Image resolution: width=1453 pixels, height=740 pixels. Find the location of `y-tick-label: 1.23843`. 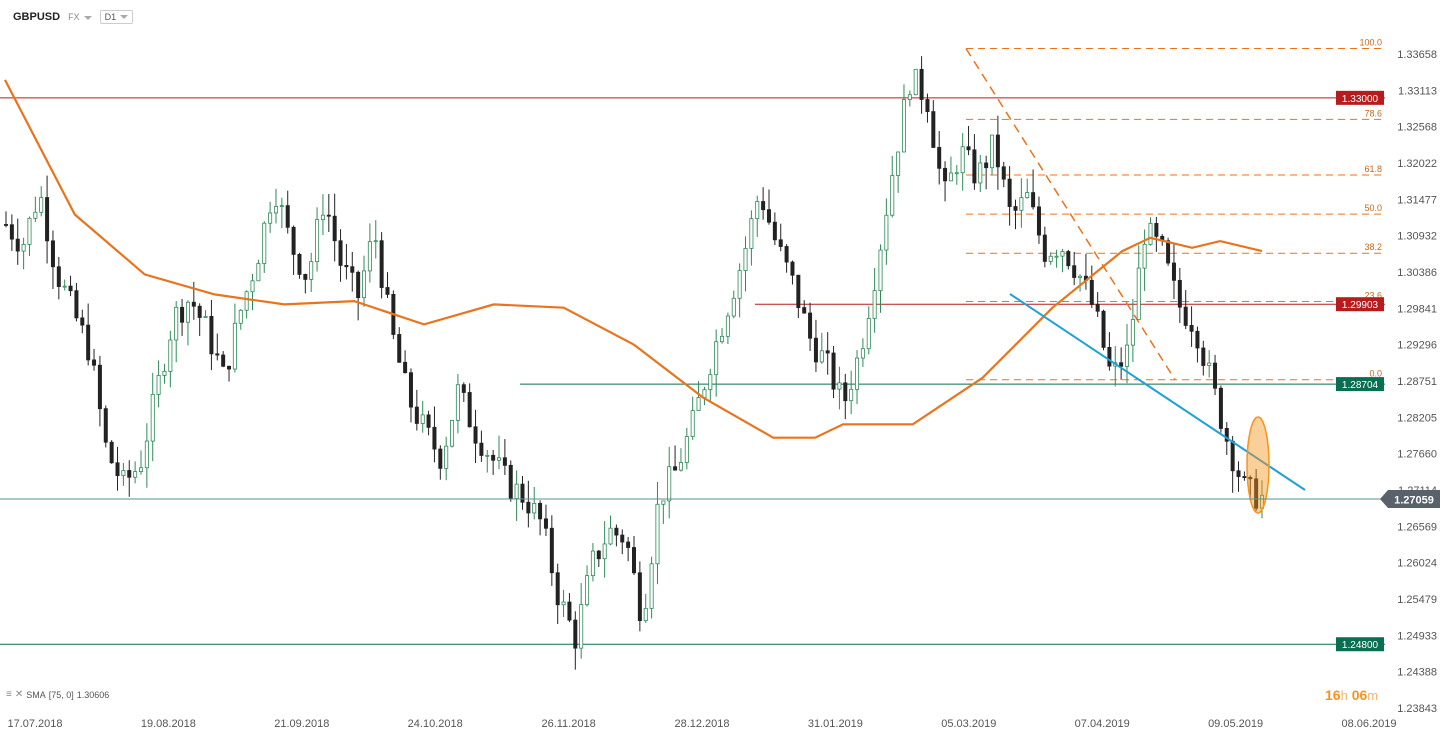

y-tick-label: 1.23843 is located at coordinates (1417, 709).